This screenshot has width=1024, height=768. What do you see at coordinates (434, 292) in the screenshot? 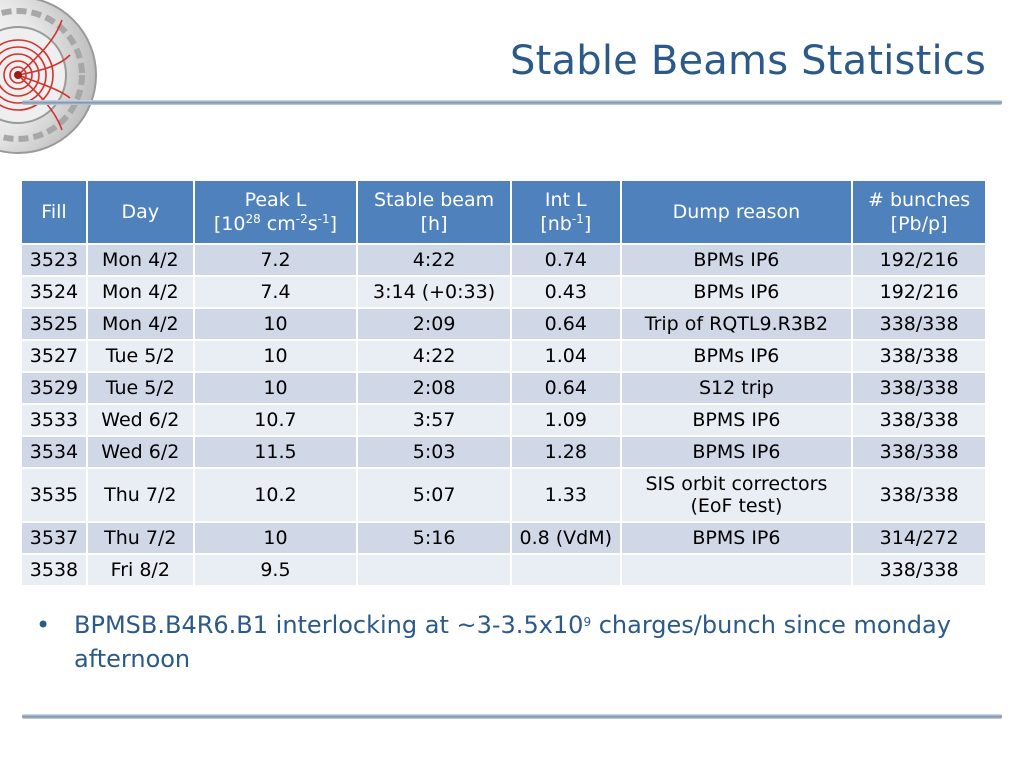
I see `cell-stable-beam: 3:14 (+0:33)` at bounding box center [434, 292].